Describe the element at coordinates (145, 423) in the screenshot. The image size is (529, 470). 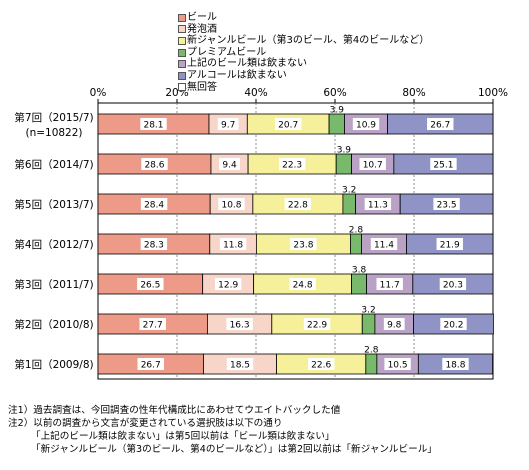
I see `footnote: 注2）以前の調査から文言が変更されている選択肢は以下の通り` at that location.